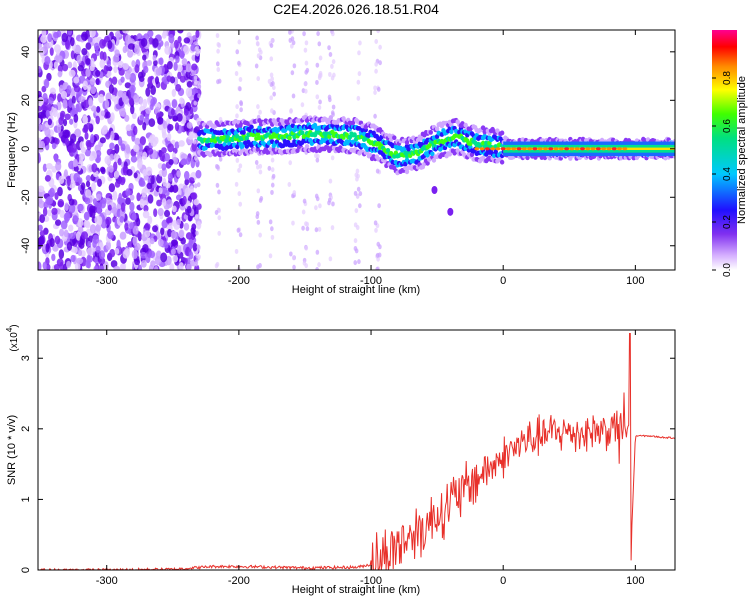 This screenshot has width=750, height=600. I want to click on chart-title: C2E4.2026.026.18.51.R04, so click(356, 9).